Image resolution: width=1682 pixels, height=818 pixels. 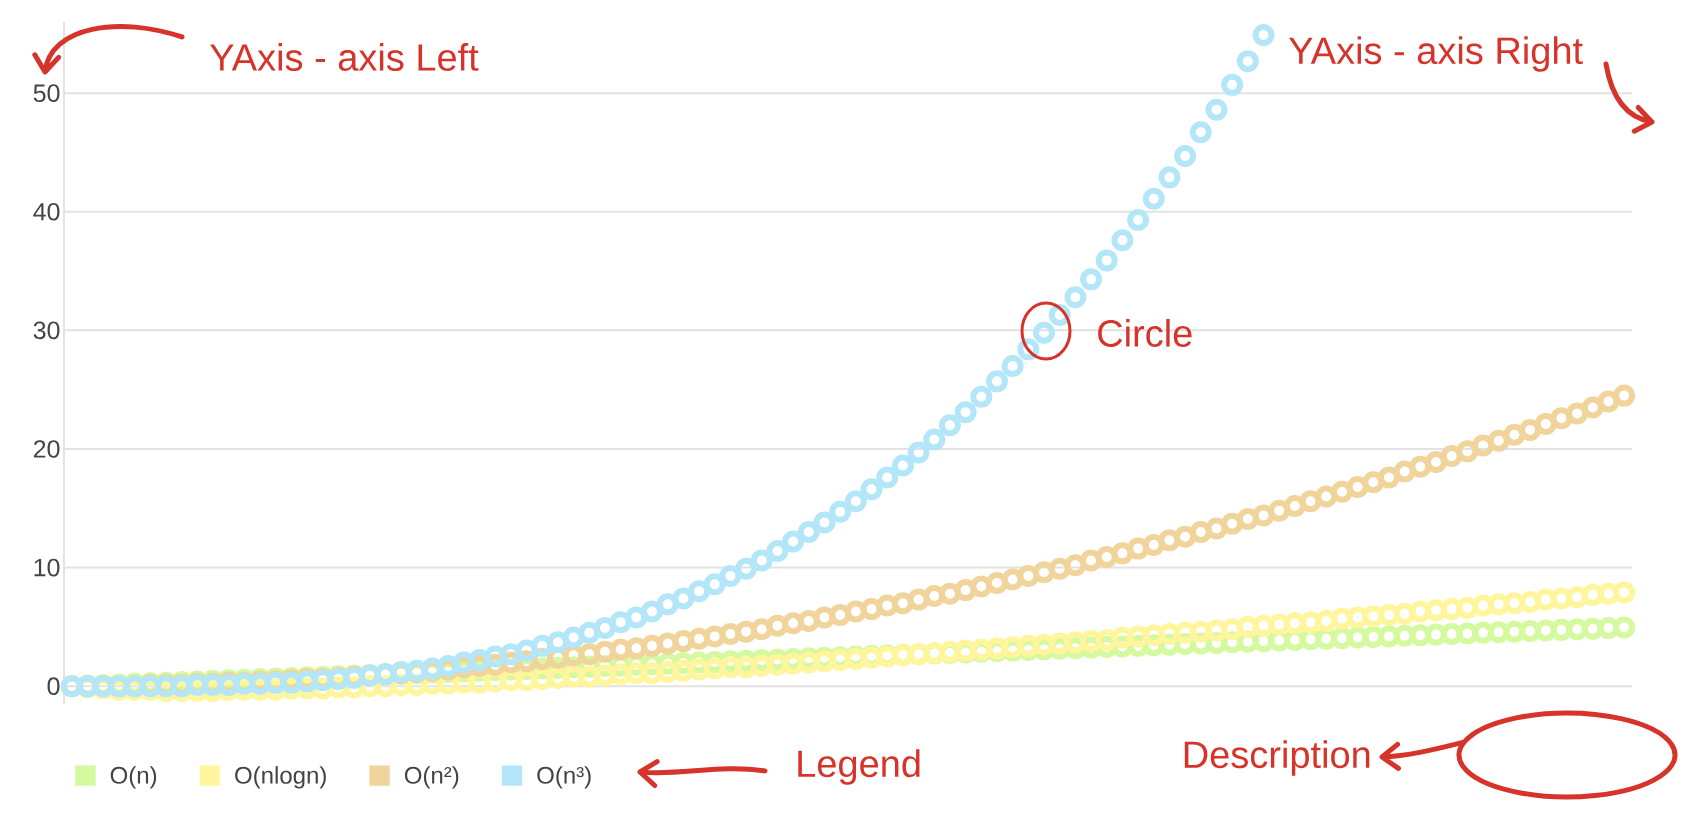 What do you see at coordinates (47, 567) in the screenshot?
I see `y-tick-label: 10` at bounding box center [47, 567].